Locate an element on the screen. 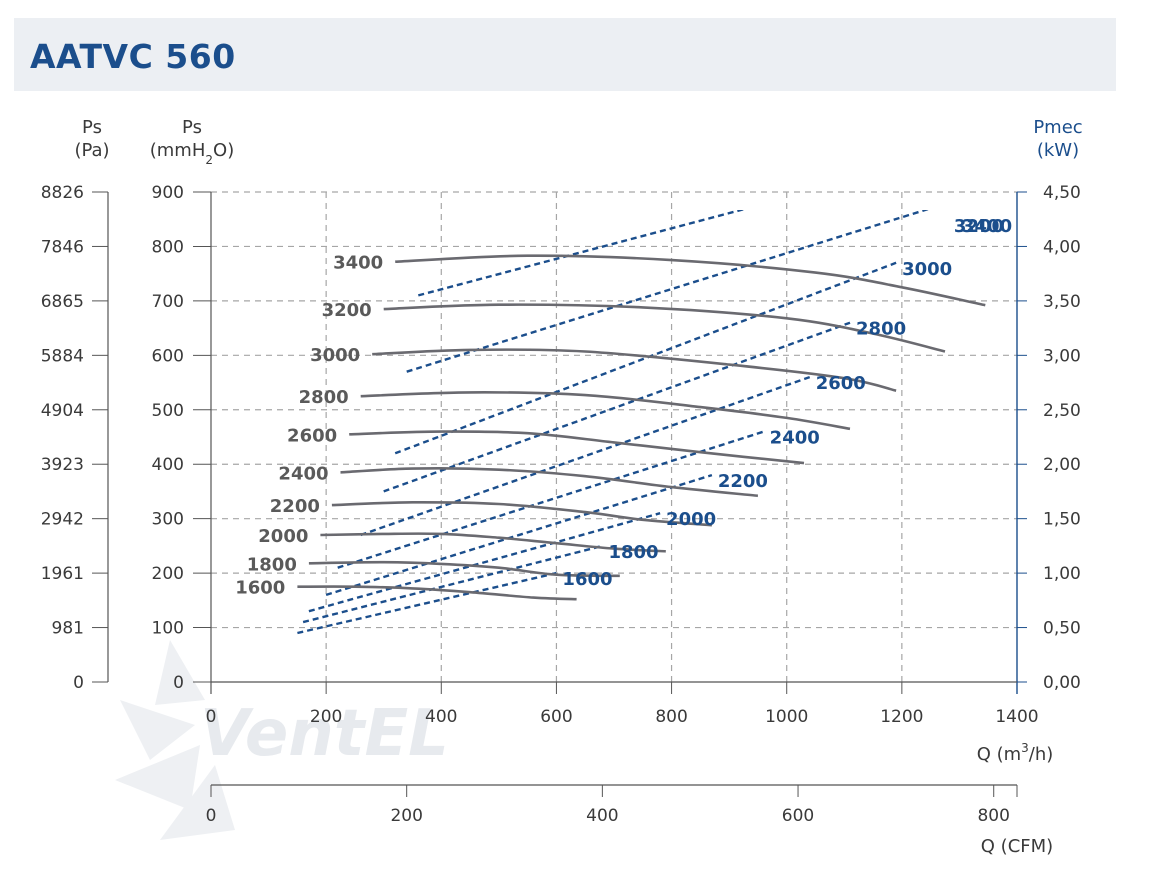 This screenshot has width=1163, height=889. cfm-tick-label: 800 is located at coordinates (993, 816).